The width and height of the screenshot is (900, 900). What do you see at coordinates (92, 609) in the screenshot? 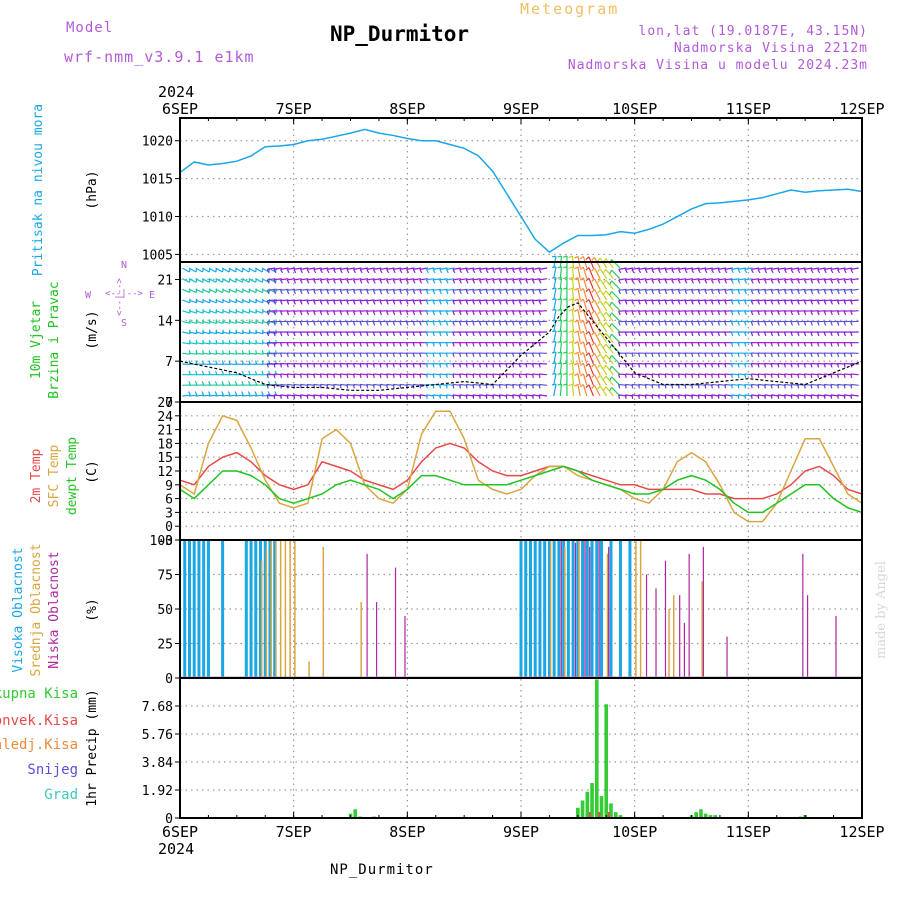
I see `cloud-ylabel: (%)` at bounding box center [92, 609].